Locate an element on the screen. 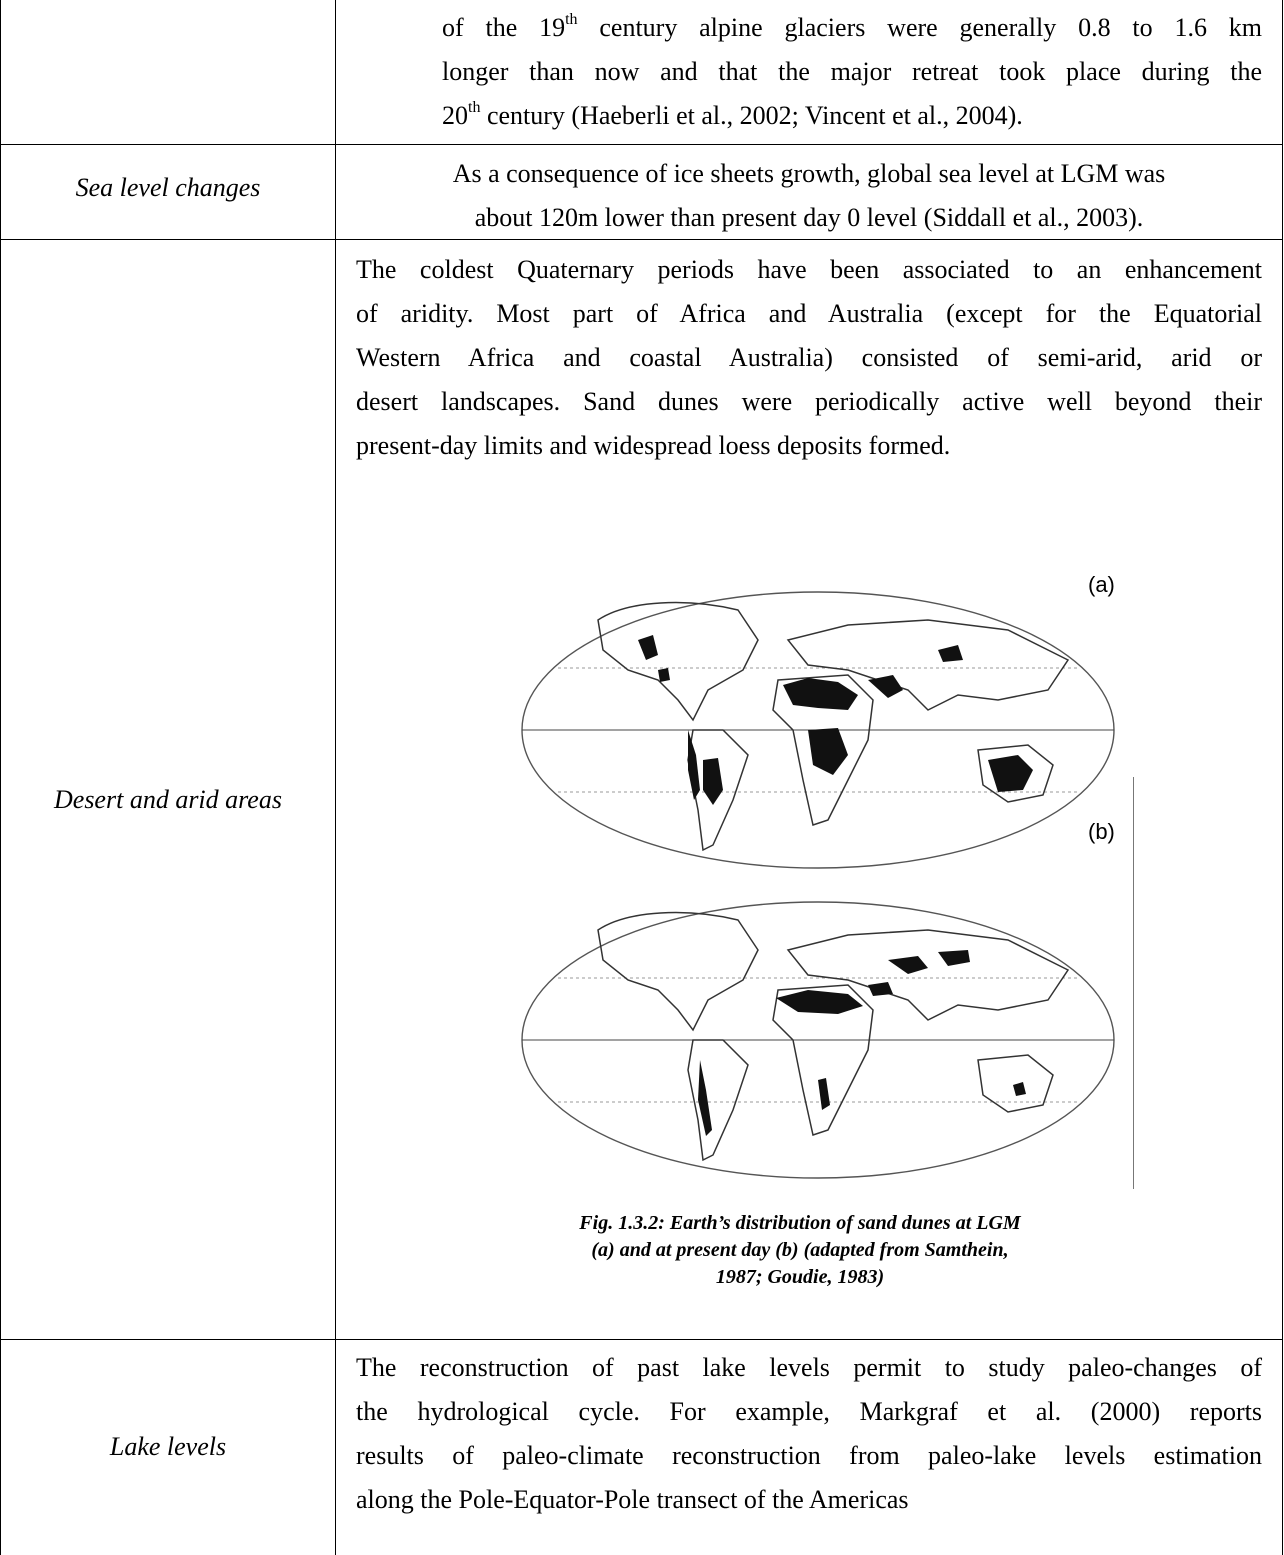 The image size is (1284, 1555). map-b-label: (b) is located at coordinates (1101, 831).